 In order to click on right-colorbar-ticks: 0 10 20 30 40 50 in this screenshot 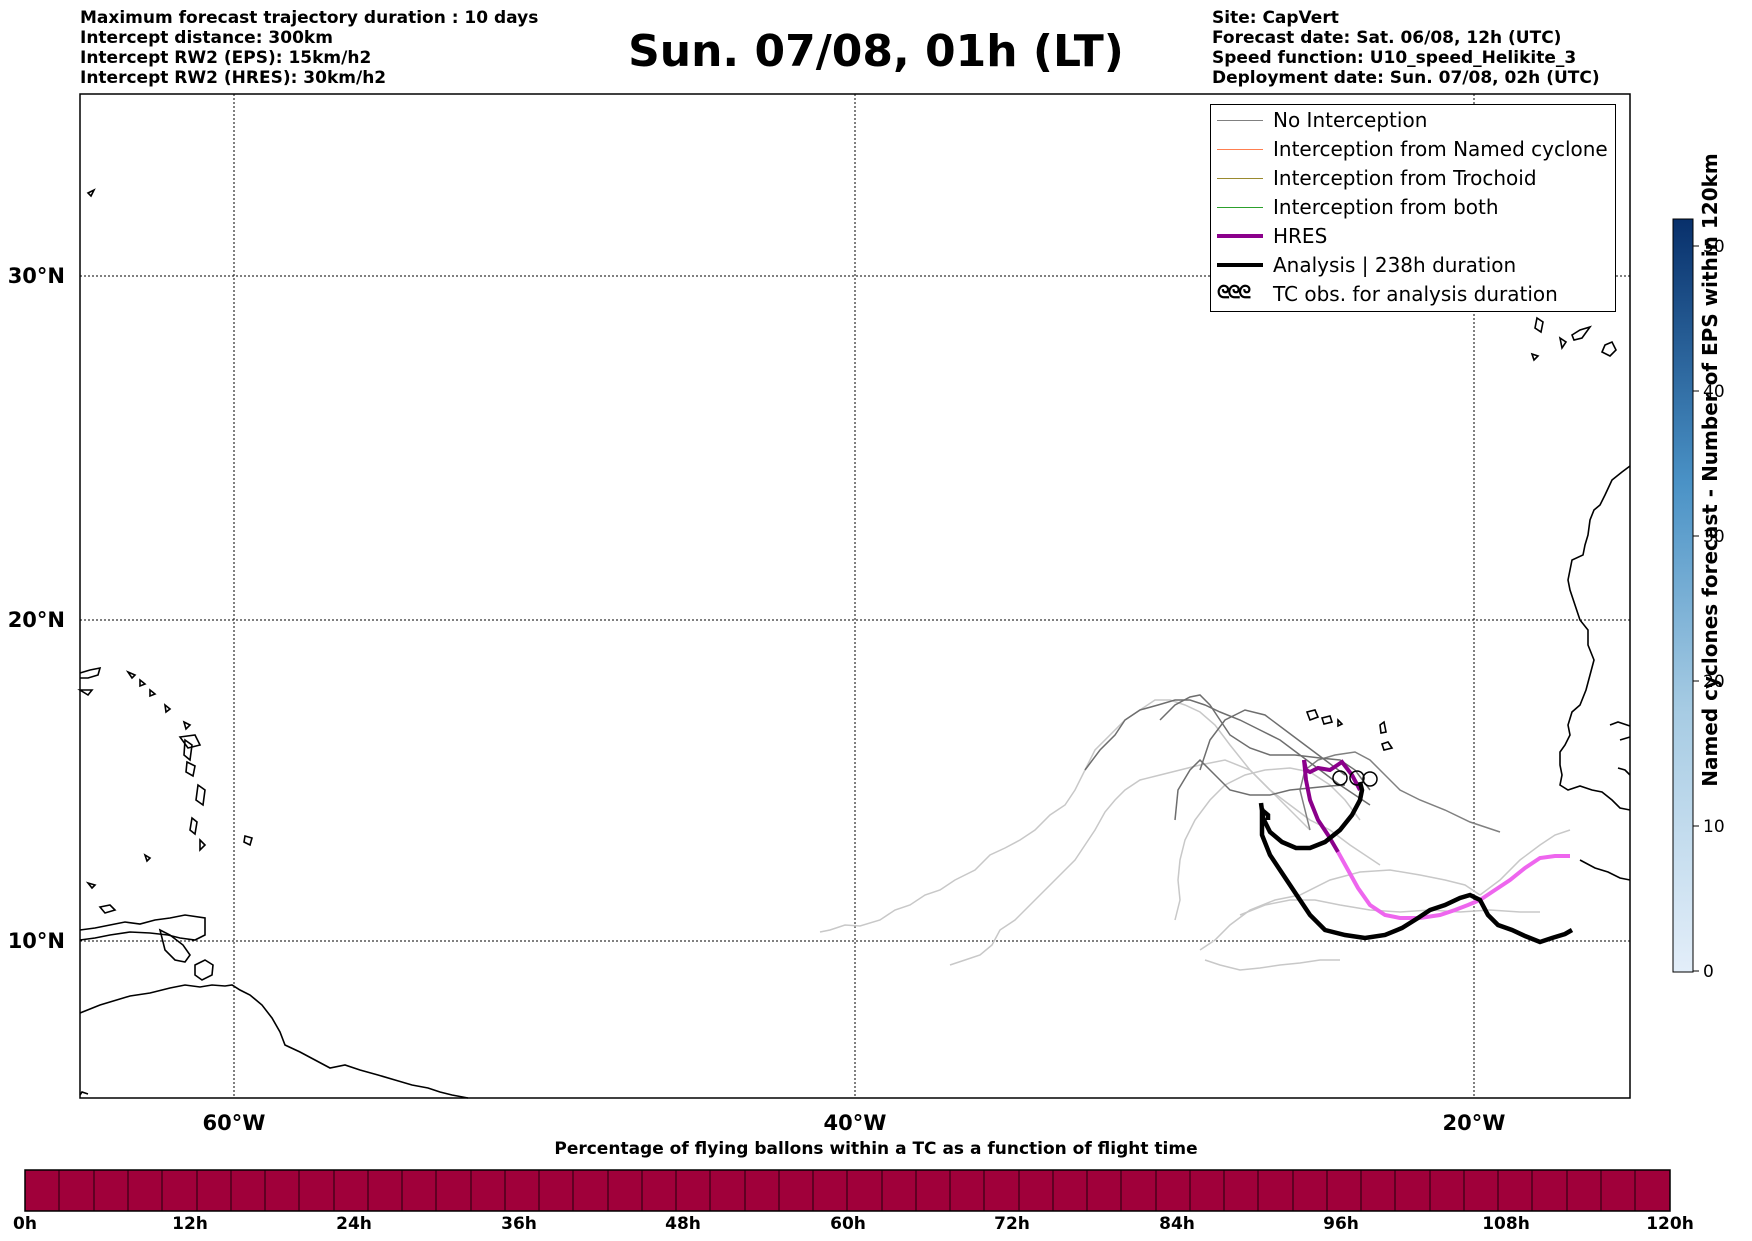, I will do `click(1709, 609)`.